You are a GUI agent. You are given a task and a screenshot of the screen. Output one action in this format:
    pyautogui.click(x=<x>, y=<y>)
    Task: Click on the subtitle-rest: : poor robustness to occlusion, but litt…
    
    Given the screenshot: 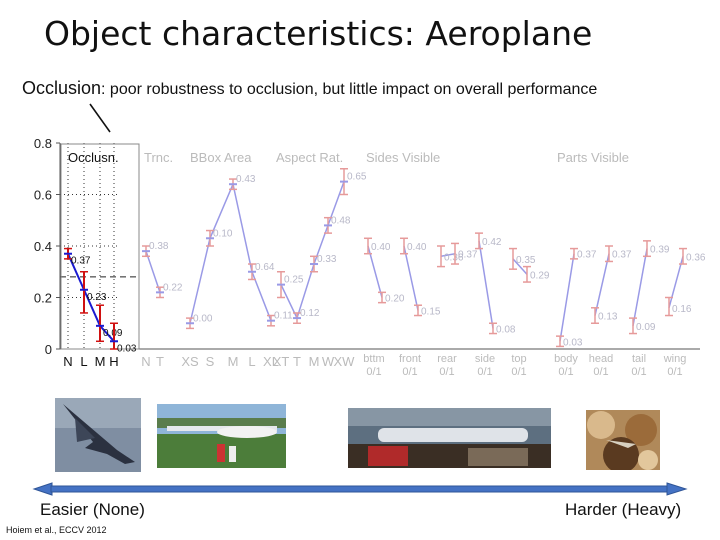 What is the action you would take?
    pyautogui.click(x=349, y=89)
    